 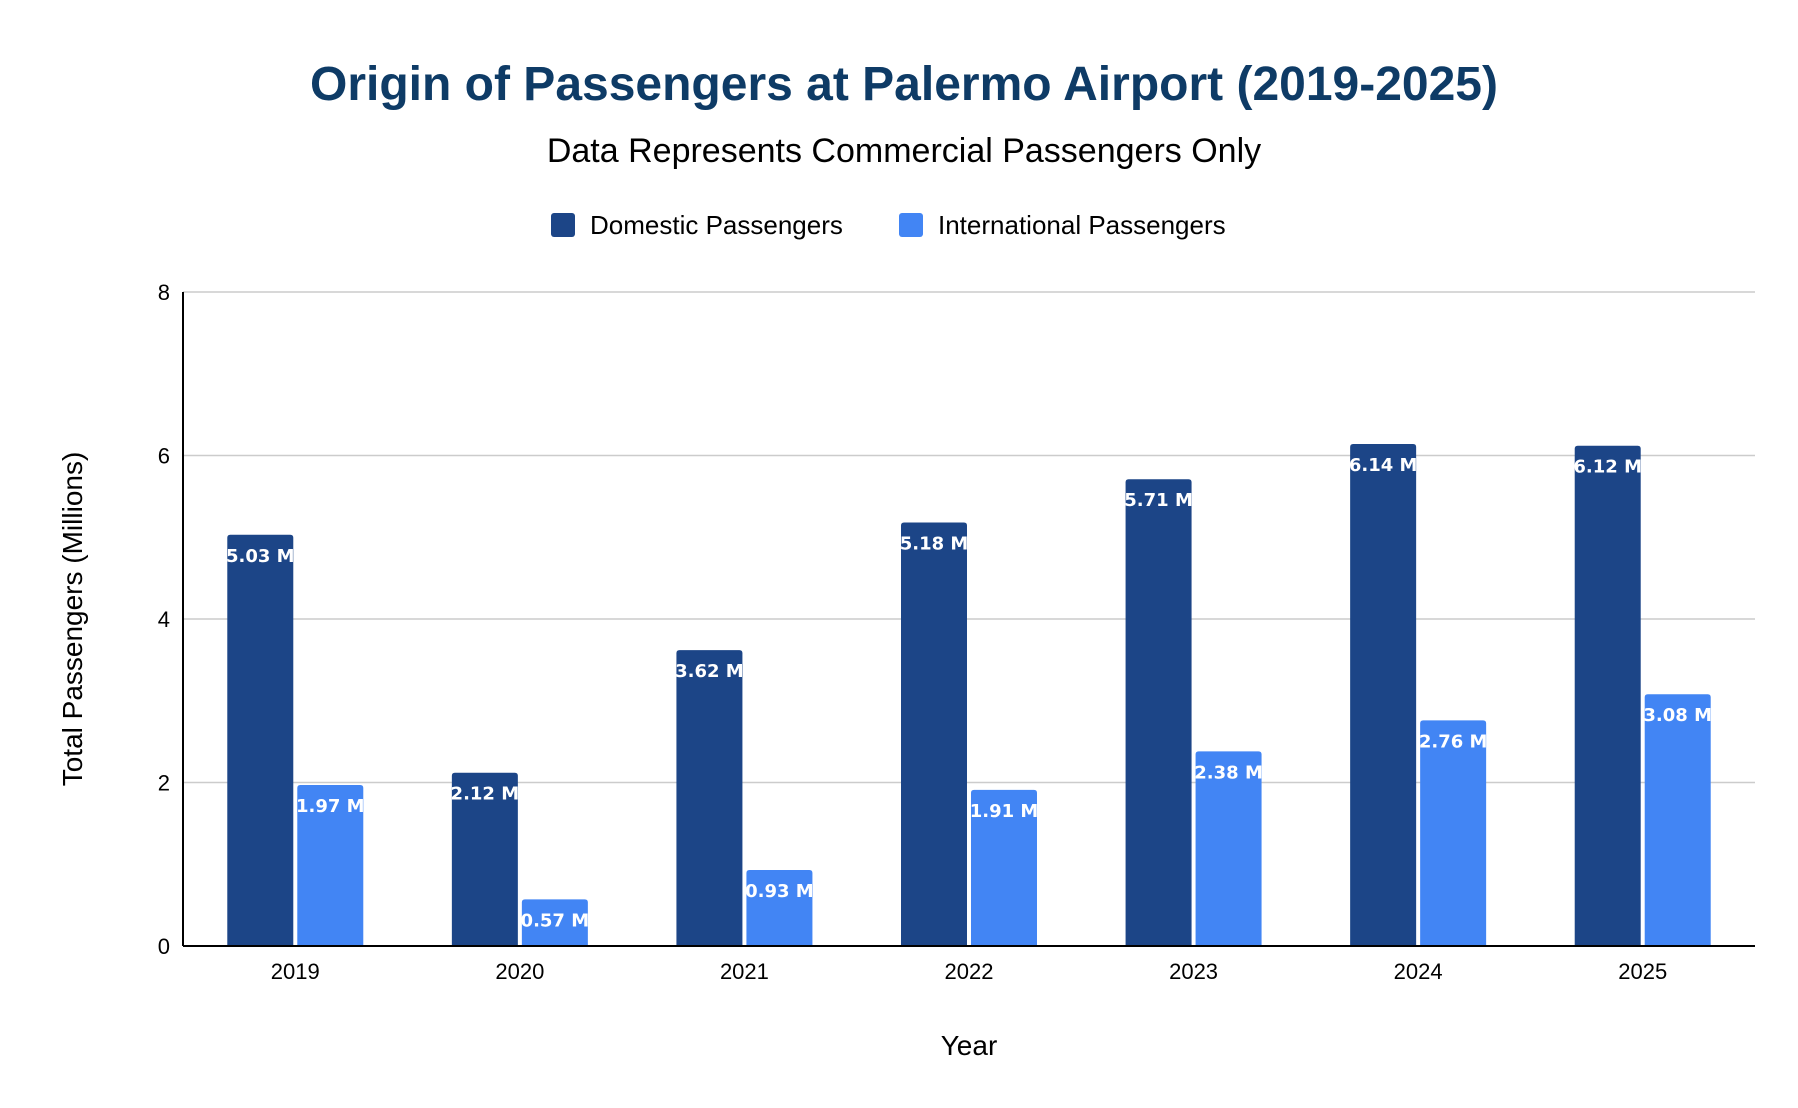 I want to click on bar-international-2019, so click(x=330, y=865).